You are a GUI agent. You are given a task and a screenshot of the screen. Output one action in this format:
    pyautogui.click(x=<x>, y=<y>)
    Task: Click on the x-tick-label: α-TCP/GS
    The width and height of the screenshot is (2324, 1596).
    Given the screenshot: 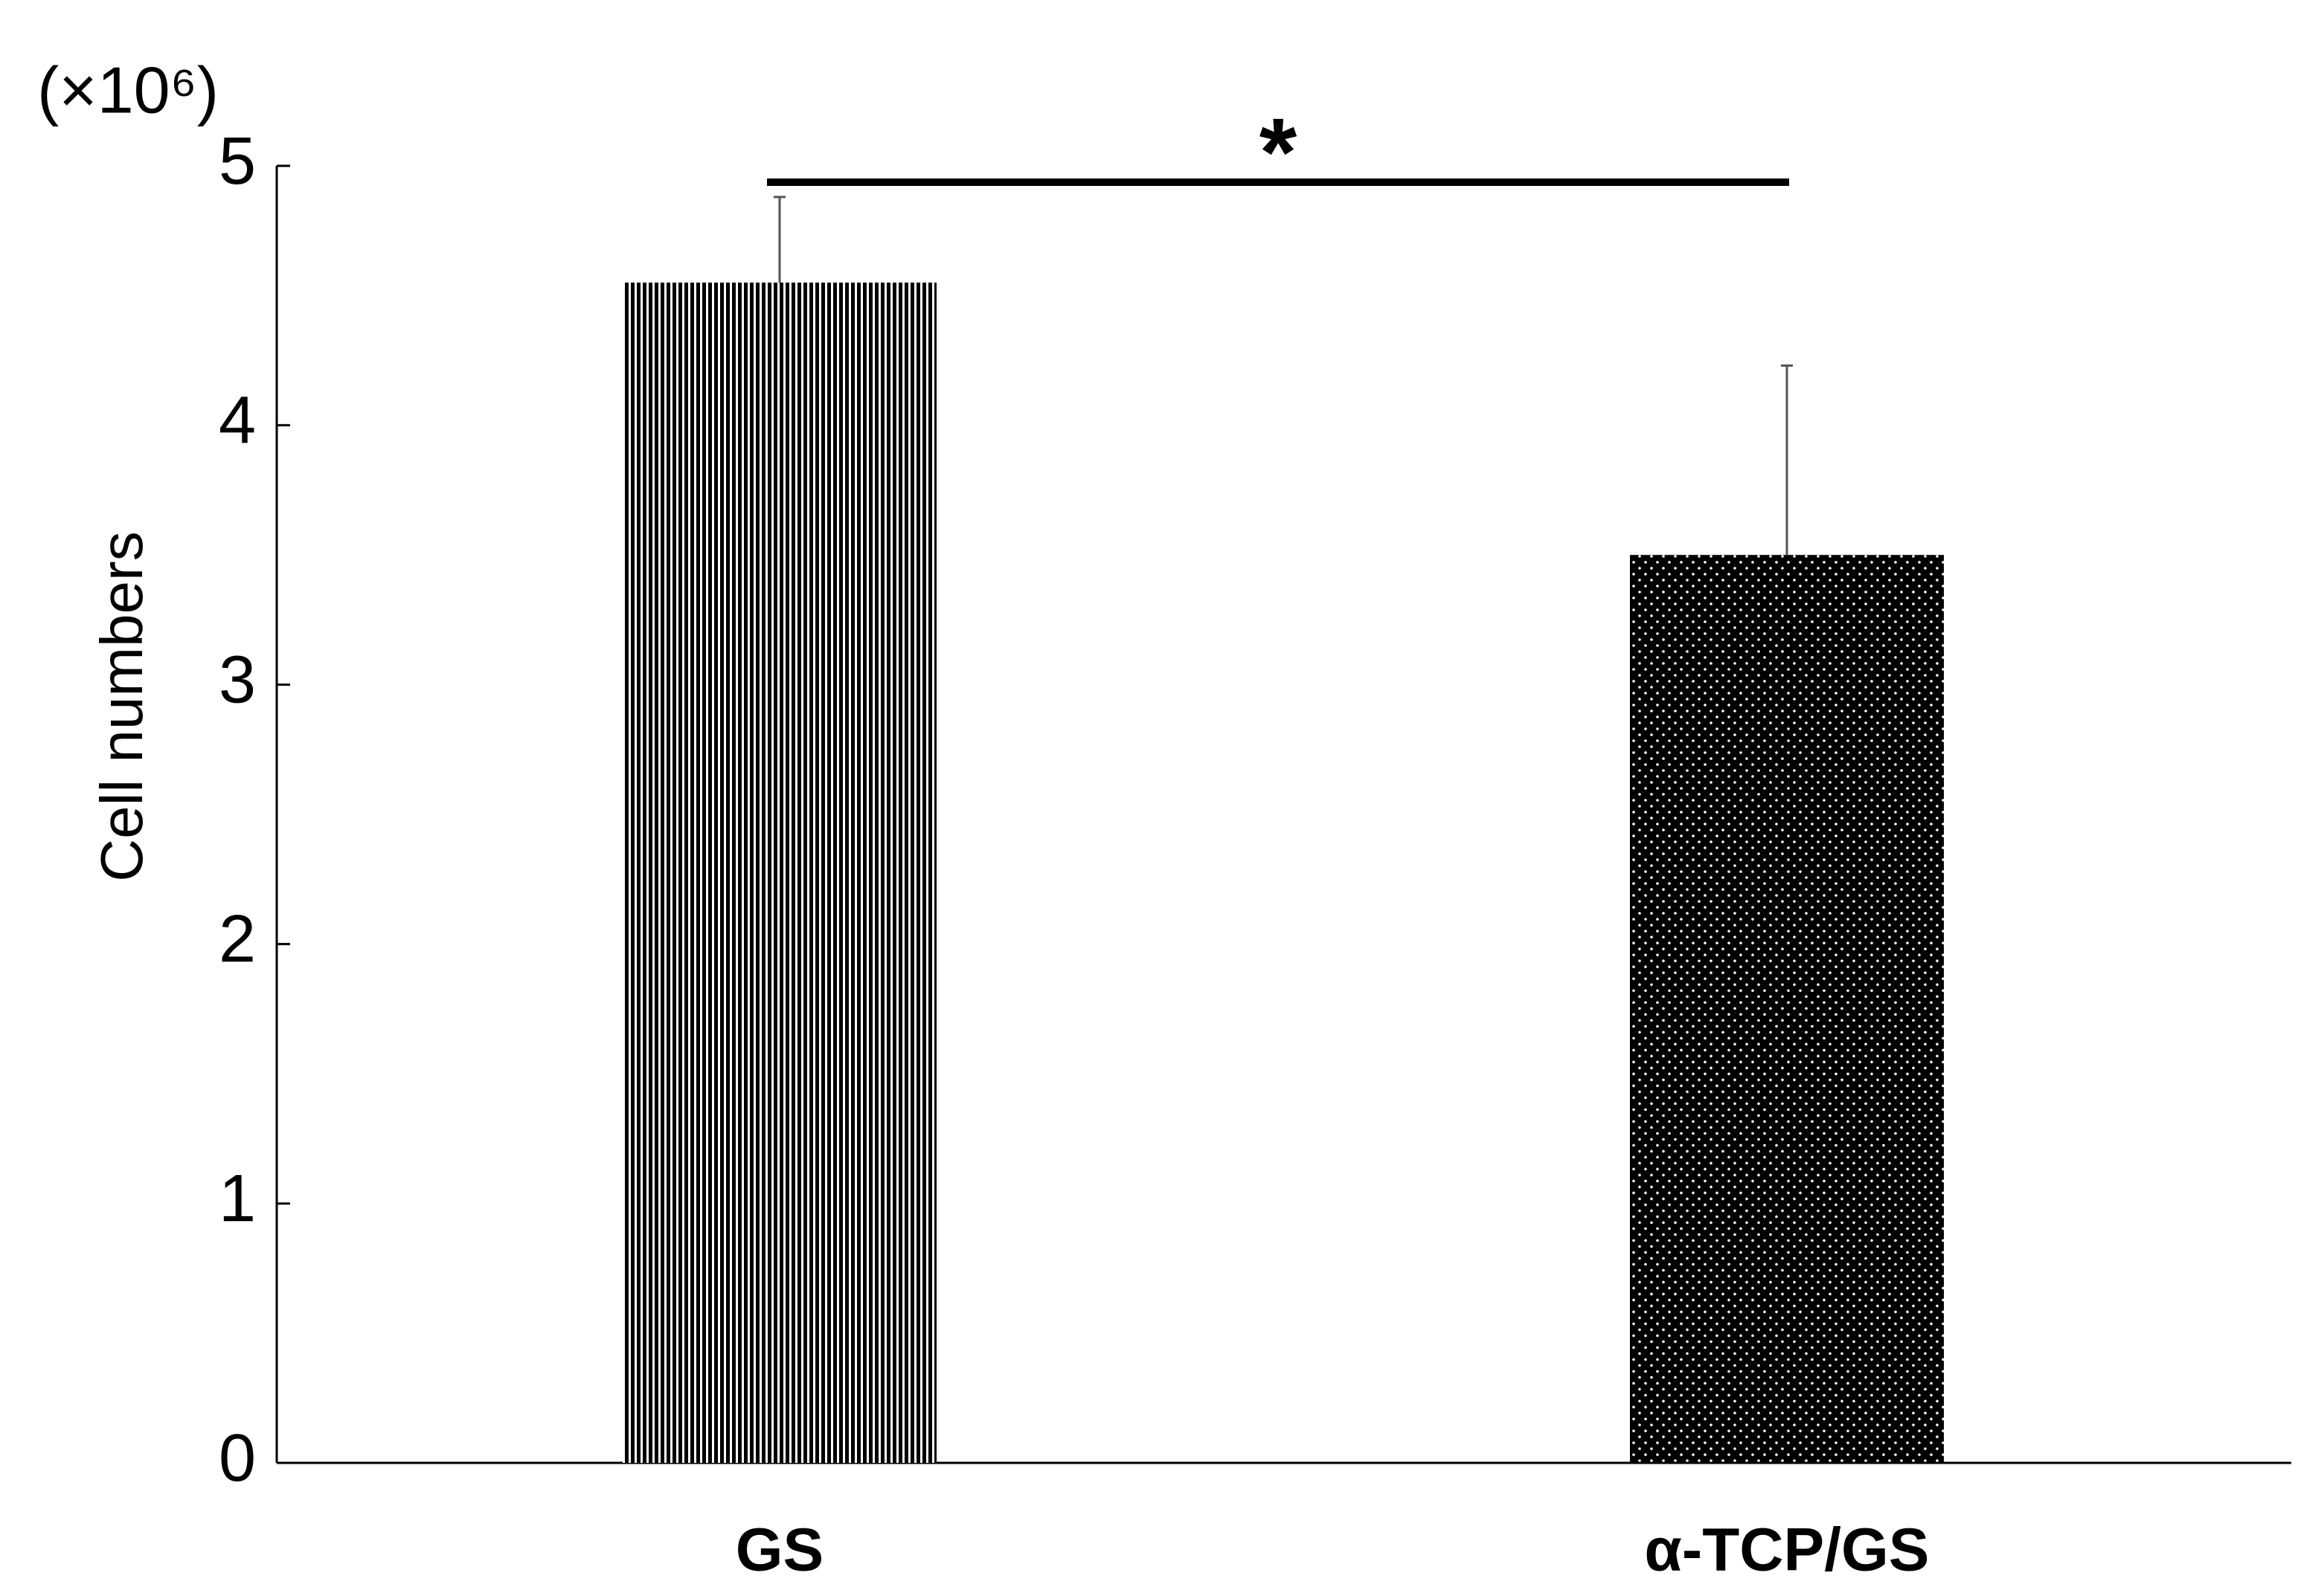 What is the action you would take?
    pyautogui.click(x=1787, y=1550)
    